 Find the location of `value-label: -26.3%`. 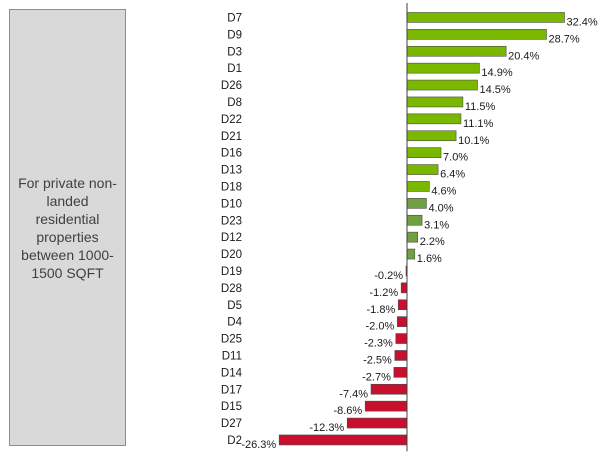

value-label: -26.3% is located at coordinates (258, 445).